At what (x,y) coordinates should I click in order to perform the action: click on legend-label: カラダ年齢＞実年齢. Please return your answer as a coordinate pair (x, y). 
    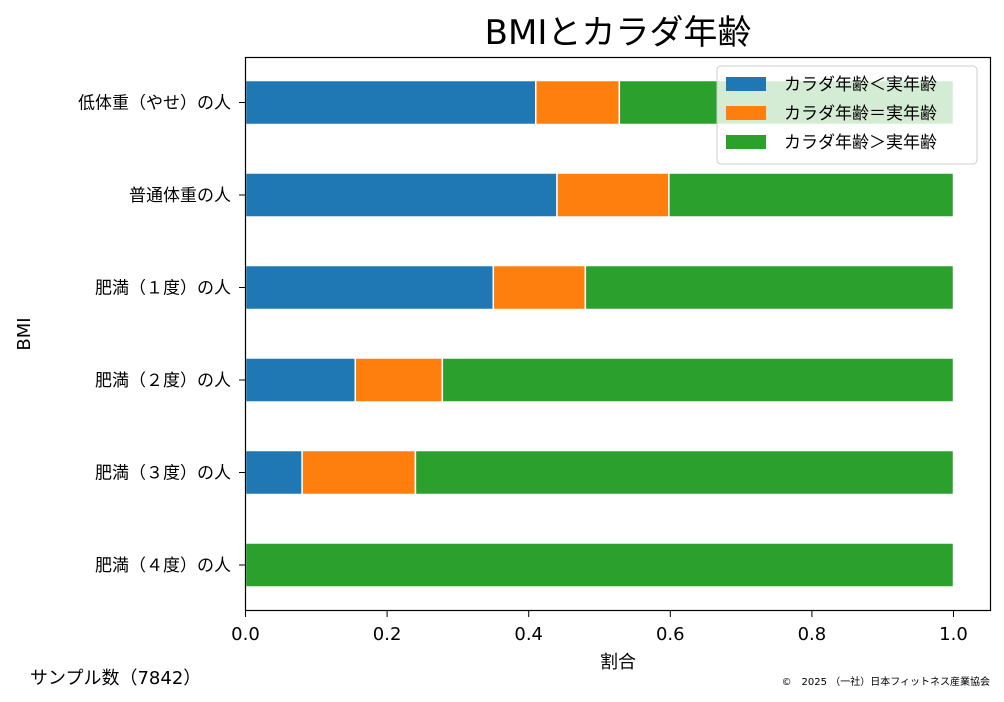
    Looking at the image, I should click on (860, 143).